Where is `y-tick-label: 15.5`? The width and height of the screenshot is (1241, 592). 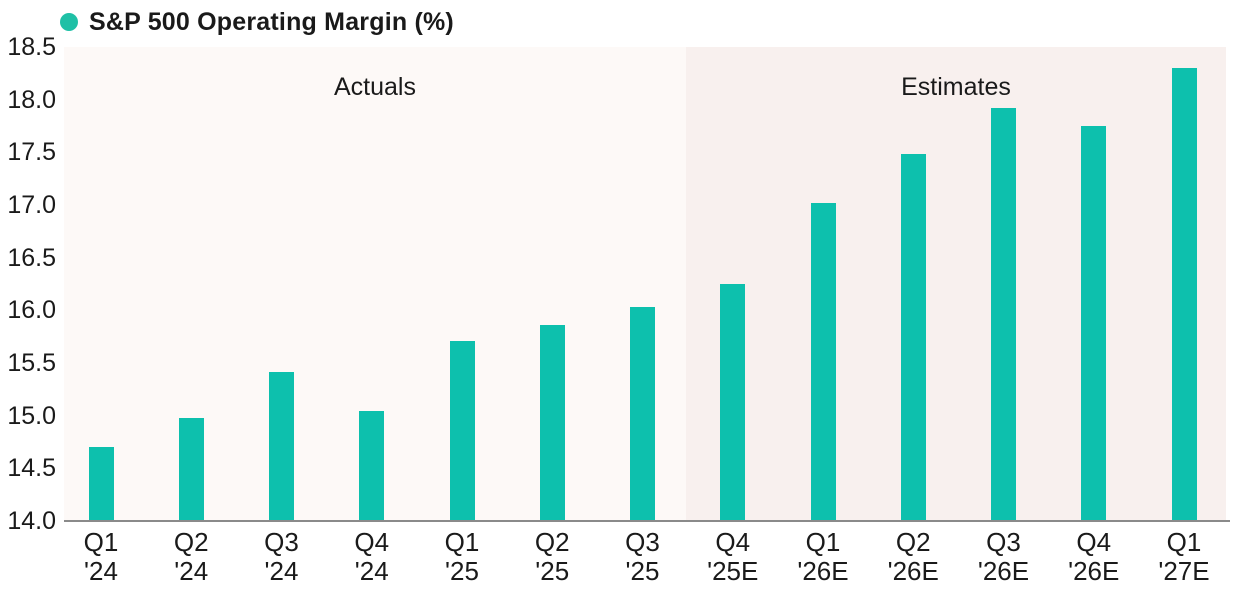 y-tick-label: 15.5 is located at coordinates (31, 363).